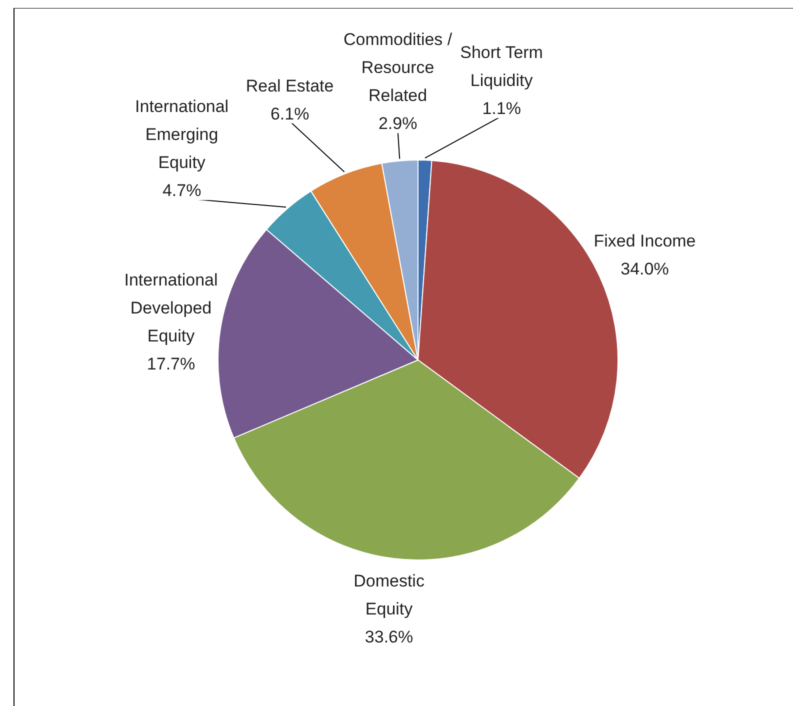 Image resolution: width=793 pixels, height=706 pixels. I want to click on slice-label: Fixed Income, so click(645, 241).